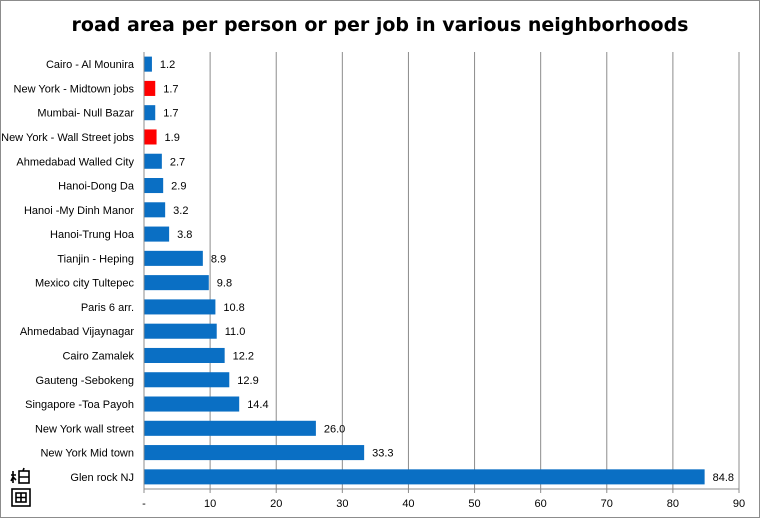 The image size is (760, 518). What do you see at coordinates (77, 332) in the screenshot?
I see `category-label: Ahmedabad Vijaynagar` at bounding box center [77, 332].